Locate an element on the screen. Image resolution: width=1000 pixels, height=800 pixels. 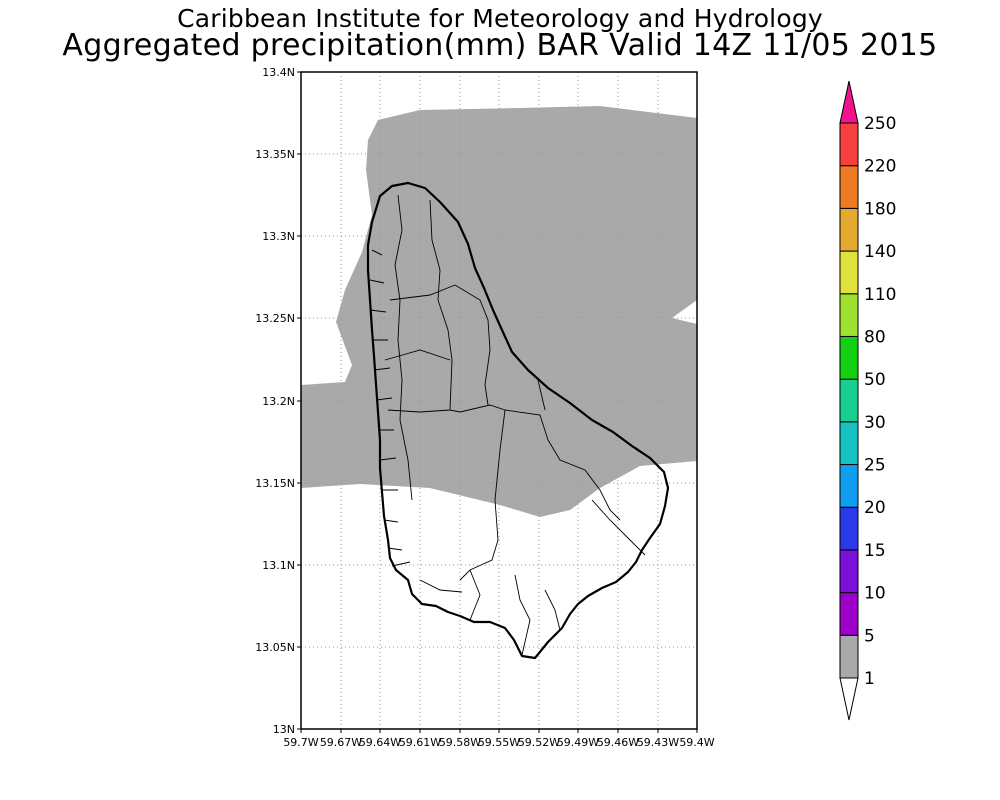
colorbar-low-arrow is located at coordinates (849, 699).